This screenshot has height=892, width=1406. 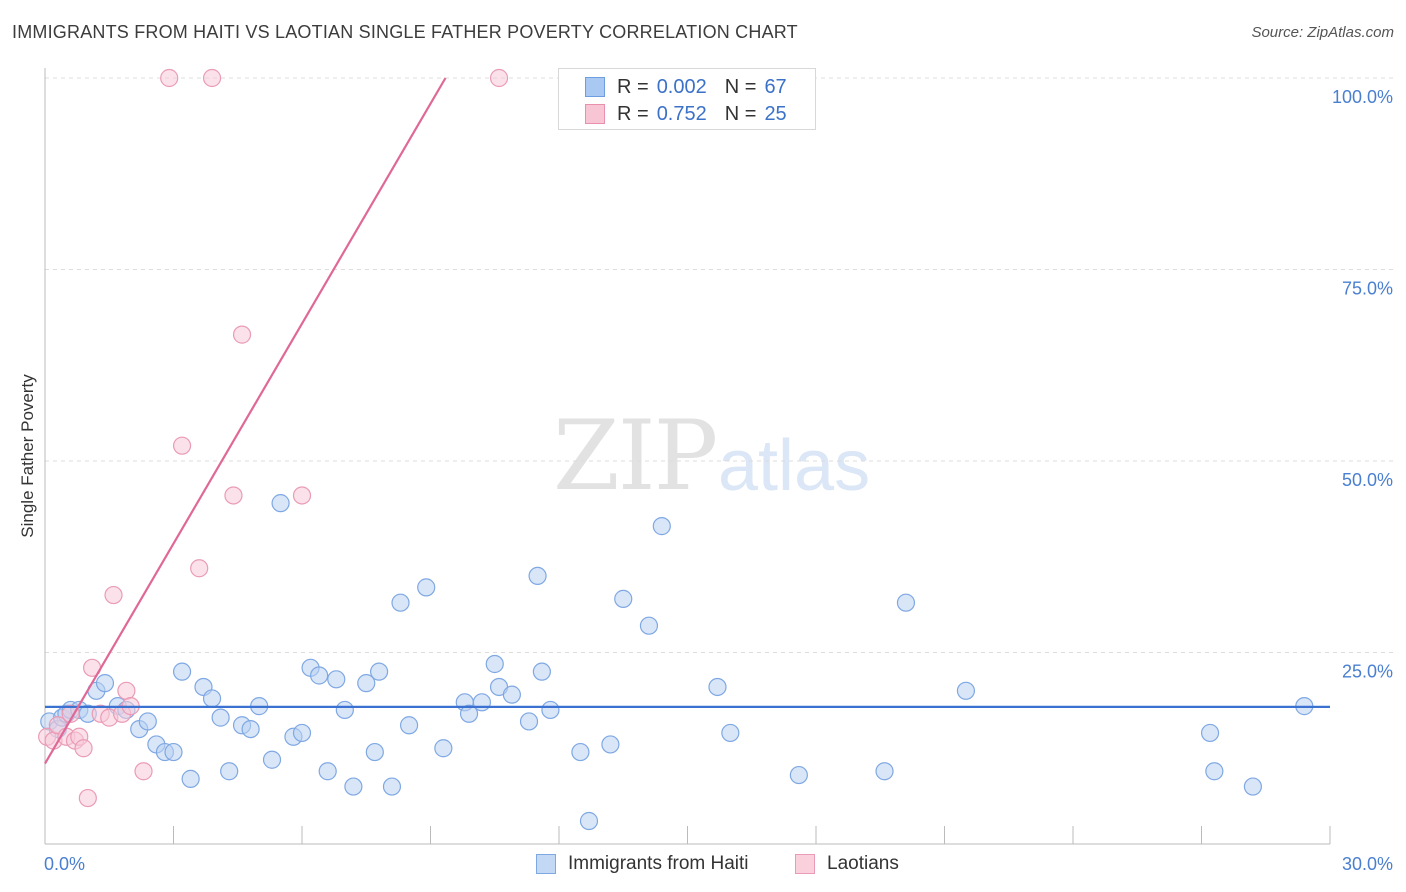 What do you see at coordinates (794, 466) in the screenshot?
I see `watermark-atlas: atlas` at bounding box center [794, 466].